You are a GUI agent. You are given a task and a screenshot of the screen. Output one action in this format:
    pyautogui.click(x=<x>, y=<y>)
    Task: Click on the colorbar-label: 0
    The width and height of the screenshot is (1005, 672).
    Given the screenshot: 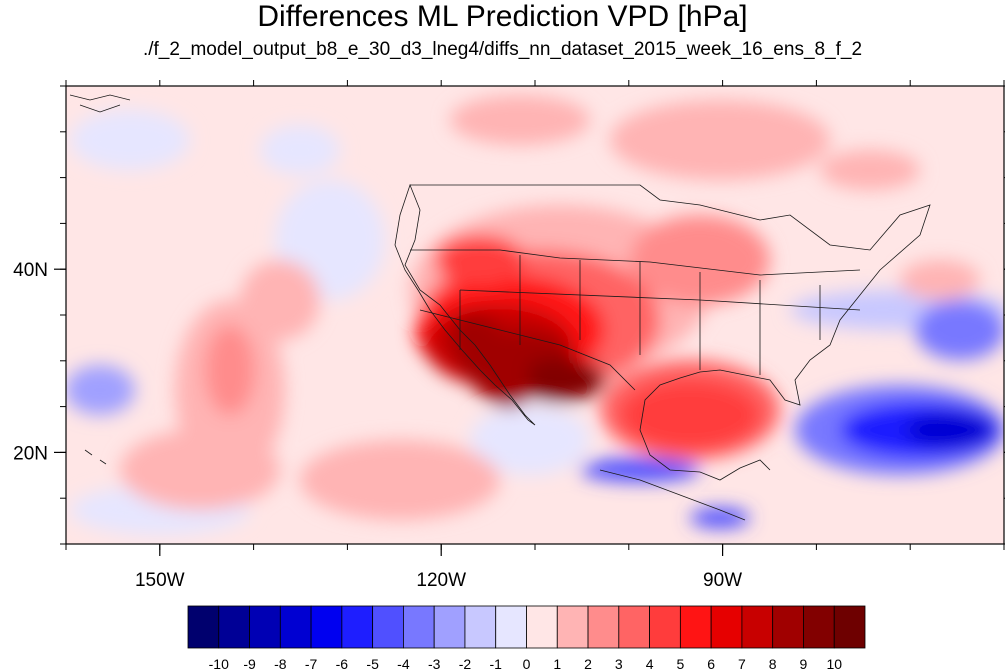 What is the action you would take?
    pyautogui.click(x=527, y=664)
    